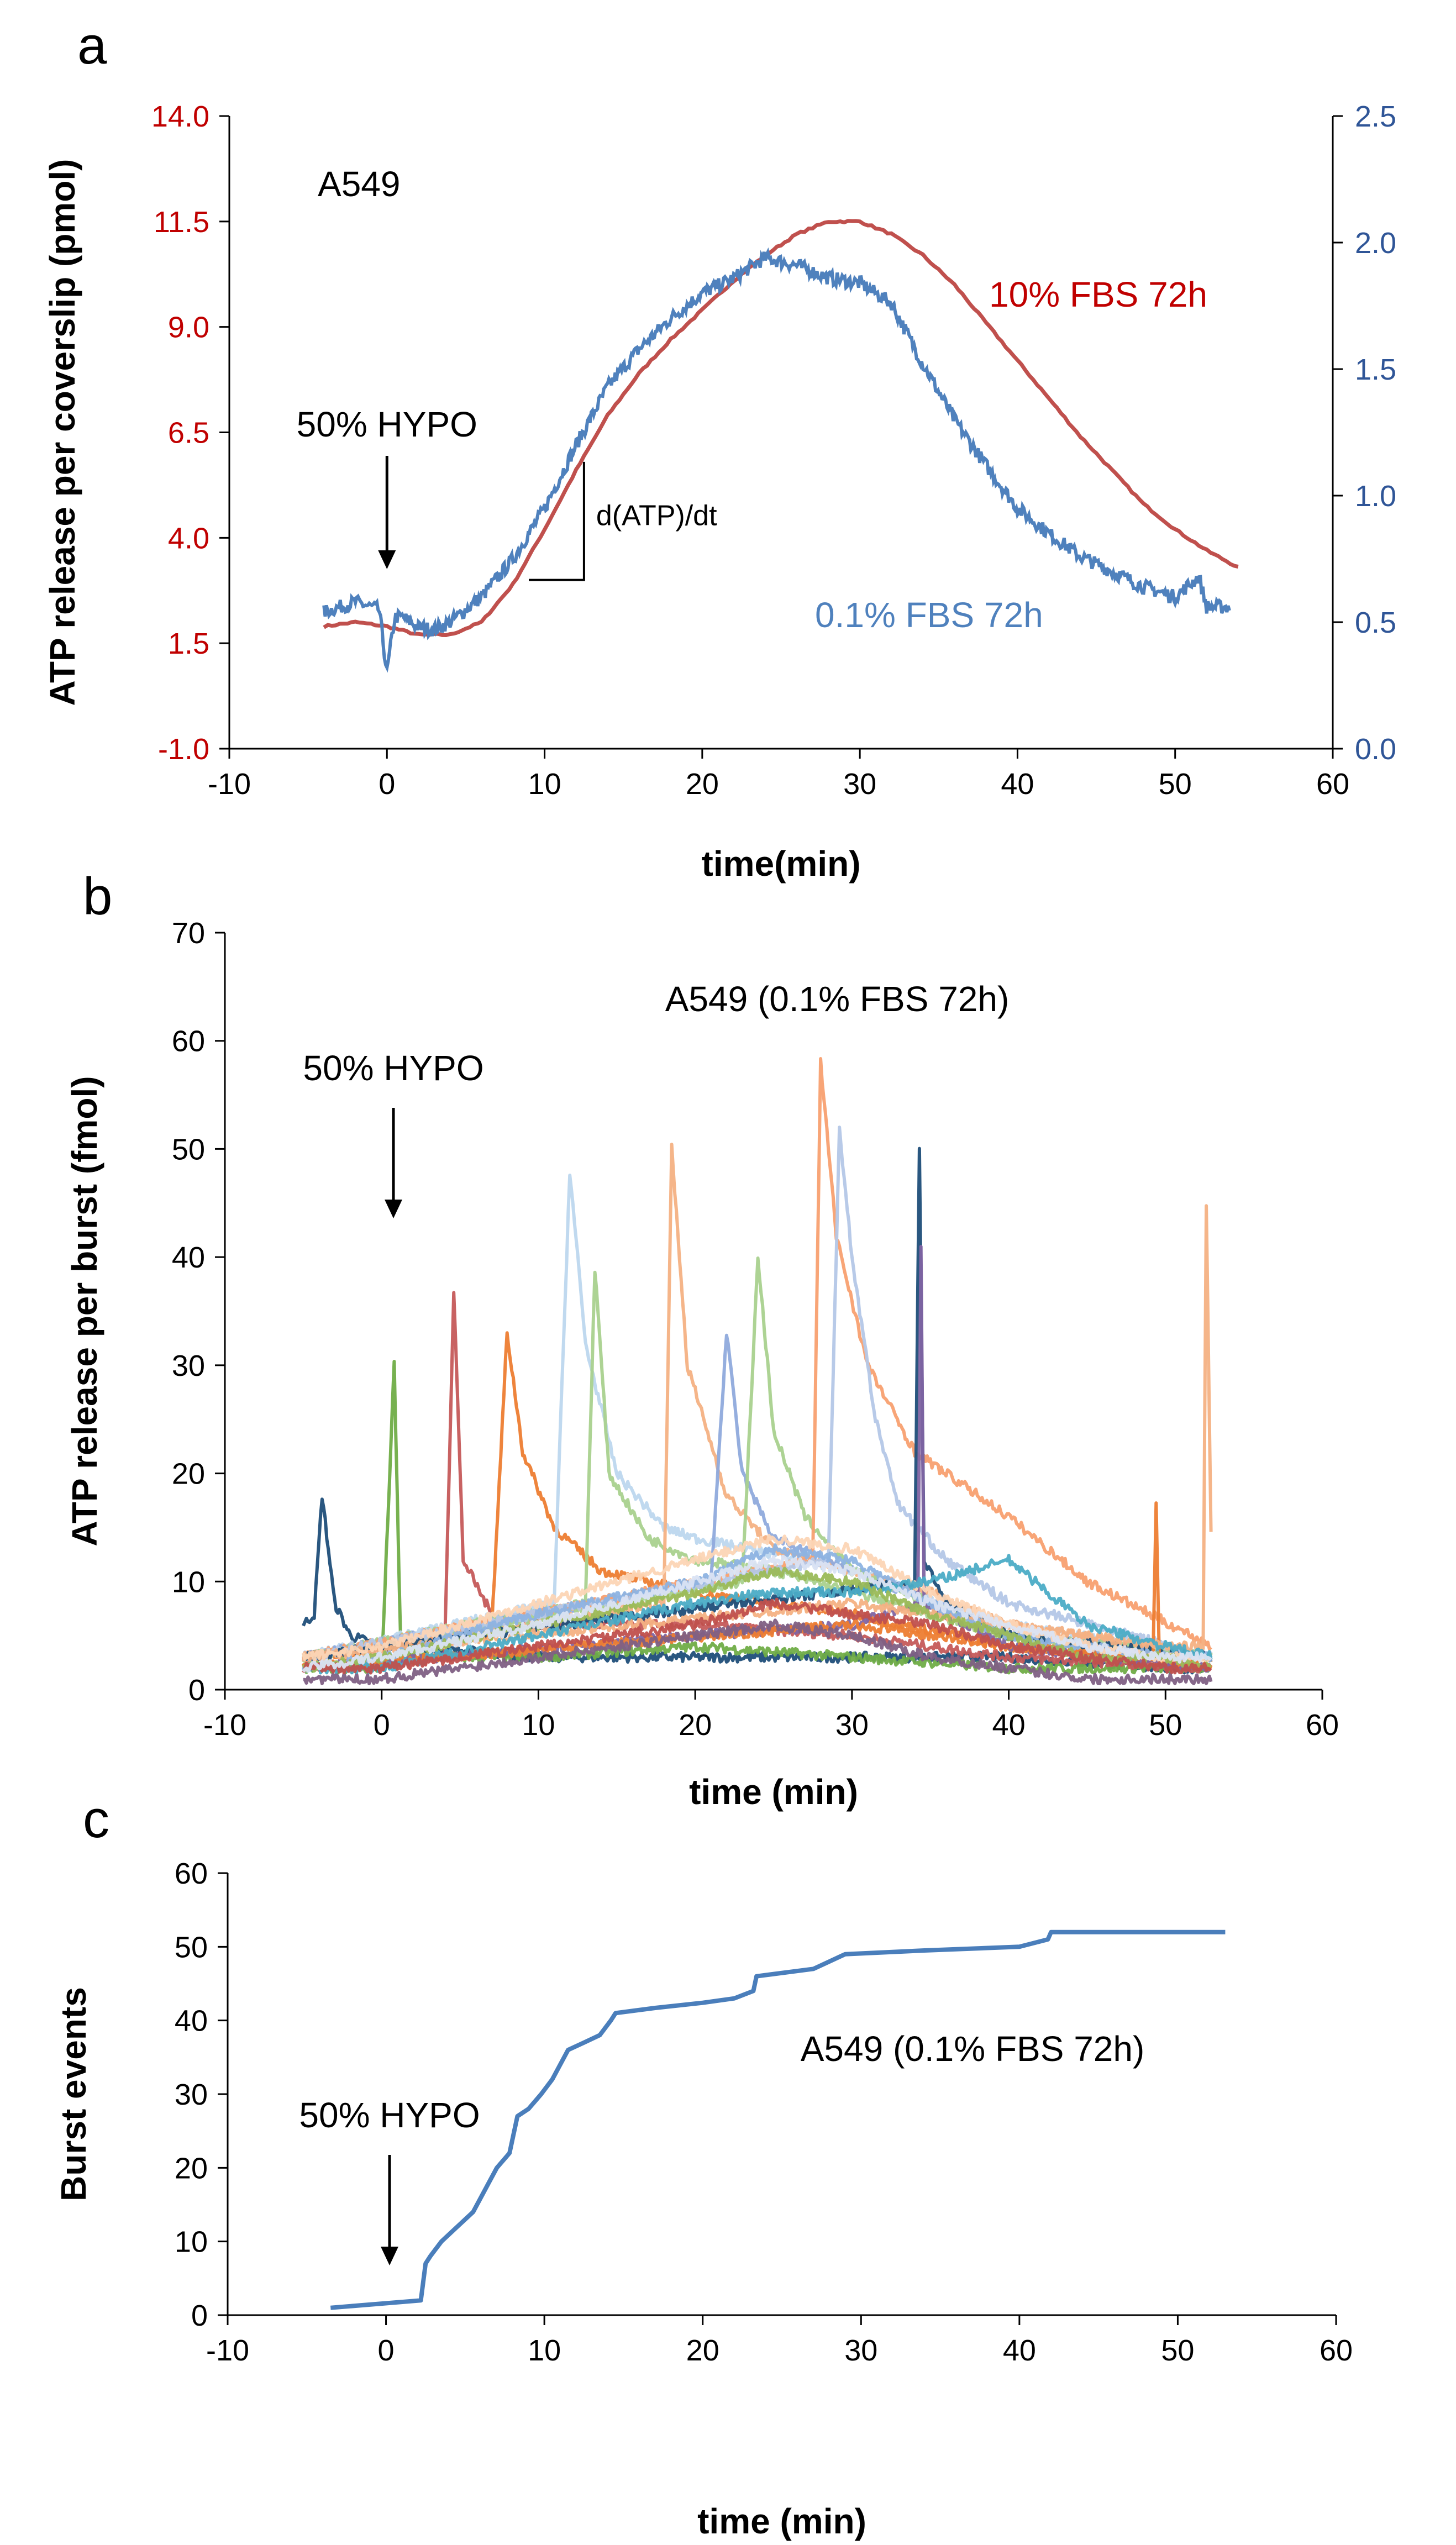 This screenshot has width=1456, height=2545. What do you see at coordinates (774, 1792) in the screenshot?
I see `panel-b-x-axis-label: time (min)` at bounding box center [774, 1792].